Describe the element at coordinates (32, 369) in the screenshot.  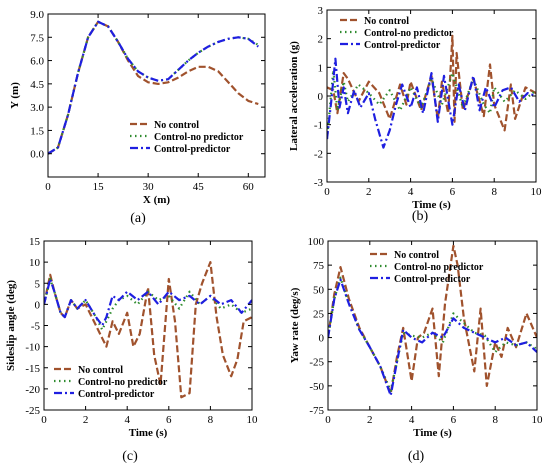
I see `y-tick-label: -15` at that location.